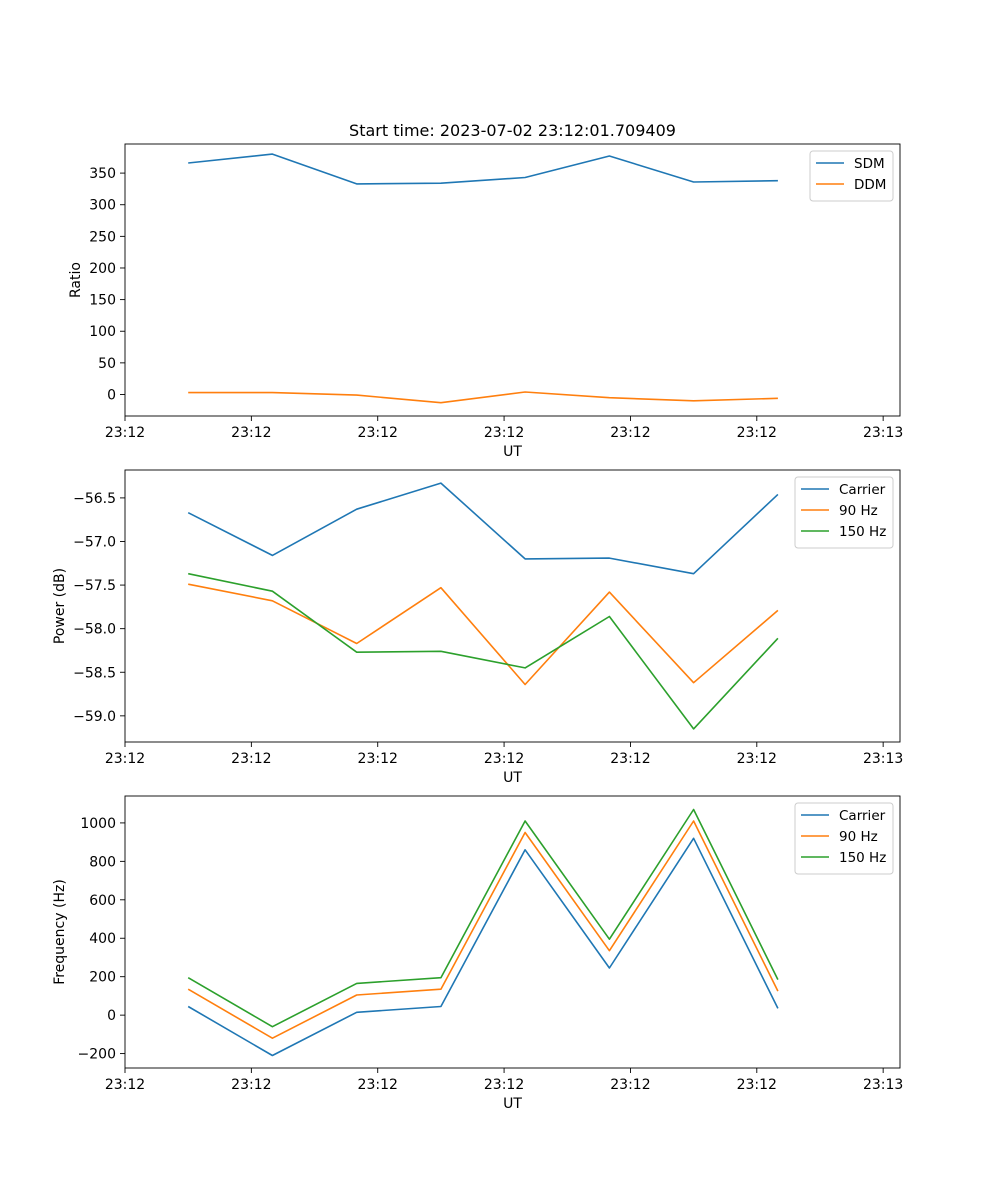 Image resolution: width=1000 pixels, height=1200 pixels. What do you see at coordinates (97, 1055) in the screenshot?
I see `y-tick-label: −200` at bounding box center [97, 1055].